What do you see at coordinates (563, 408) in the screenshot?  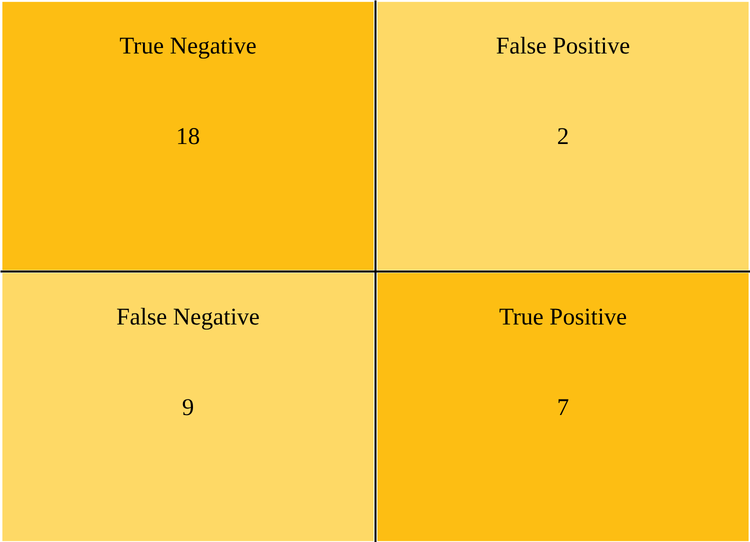 I see `data-label: 7` at bounding box center [563, 408].